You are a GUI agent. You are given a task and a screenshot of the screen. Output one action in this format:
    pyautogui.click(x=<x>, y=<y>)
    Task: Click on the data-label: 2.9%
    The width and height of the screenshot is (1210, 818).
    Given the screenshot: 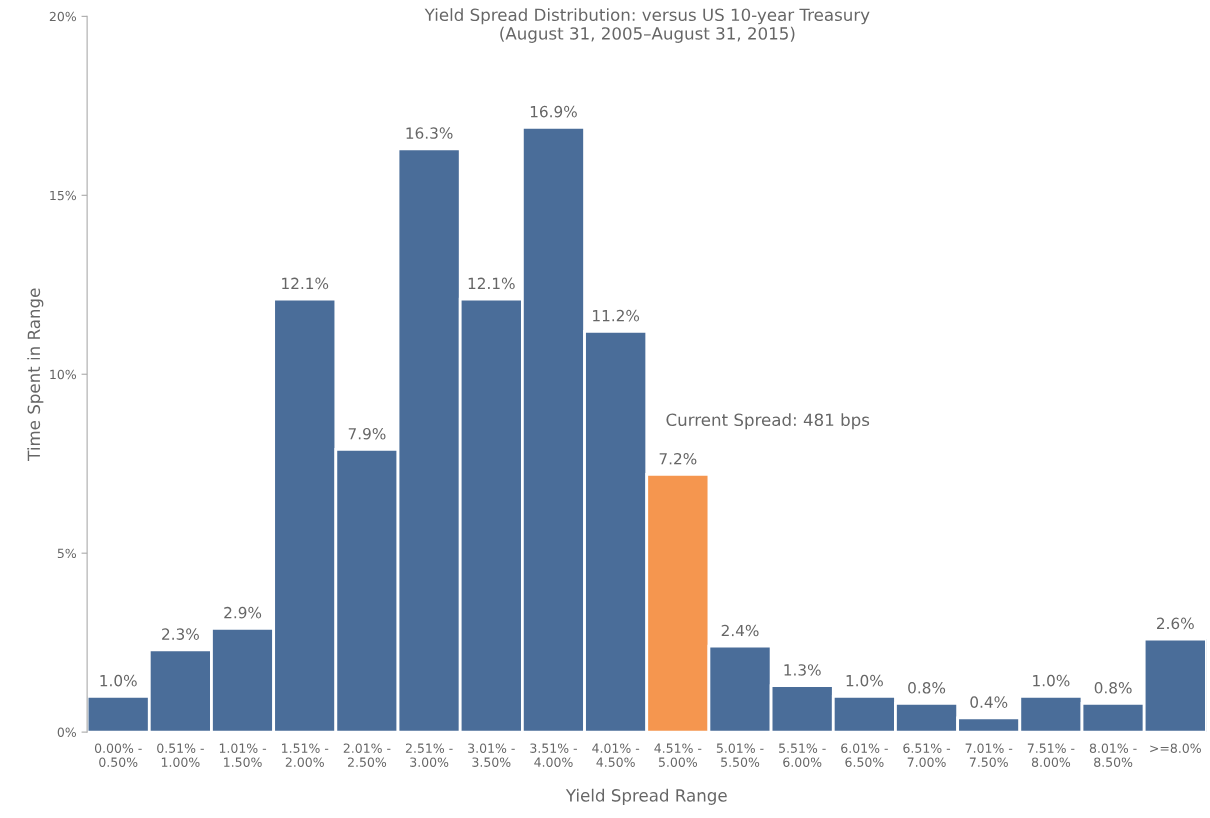 What is the action you would take?
    pyautogui.click(x=243, y=612)
    